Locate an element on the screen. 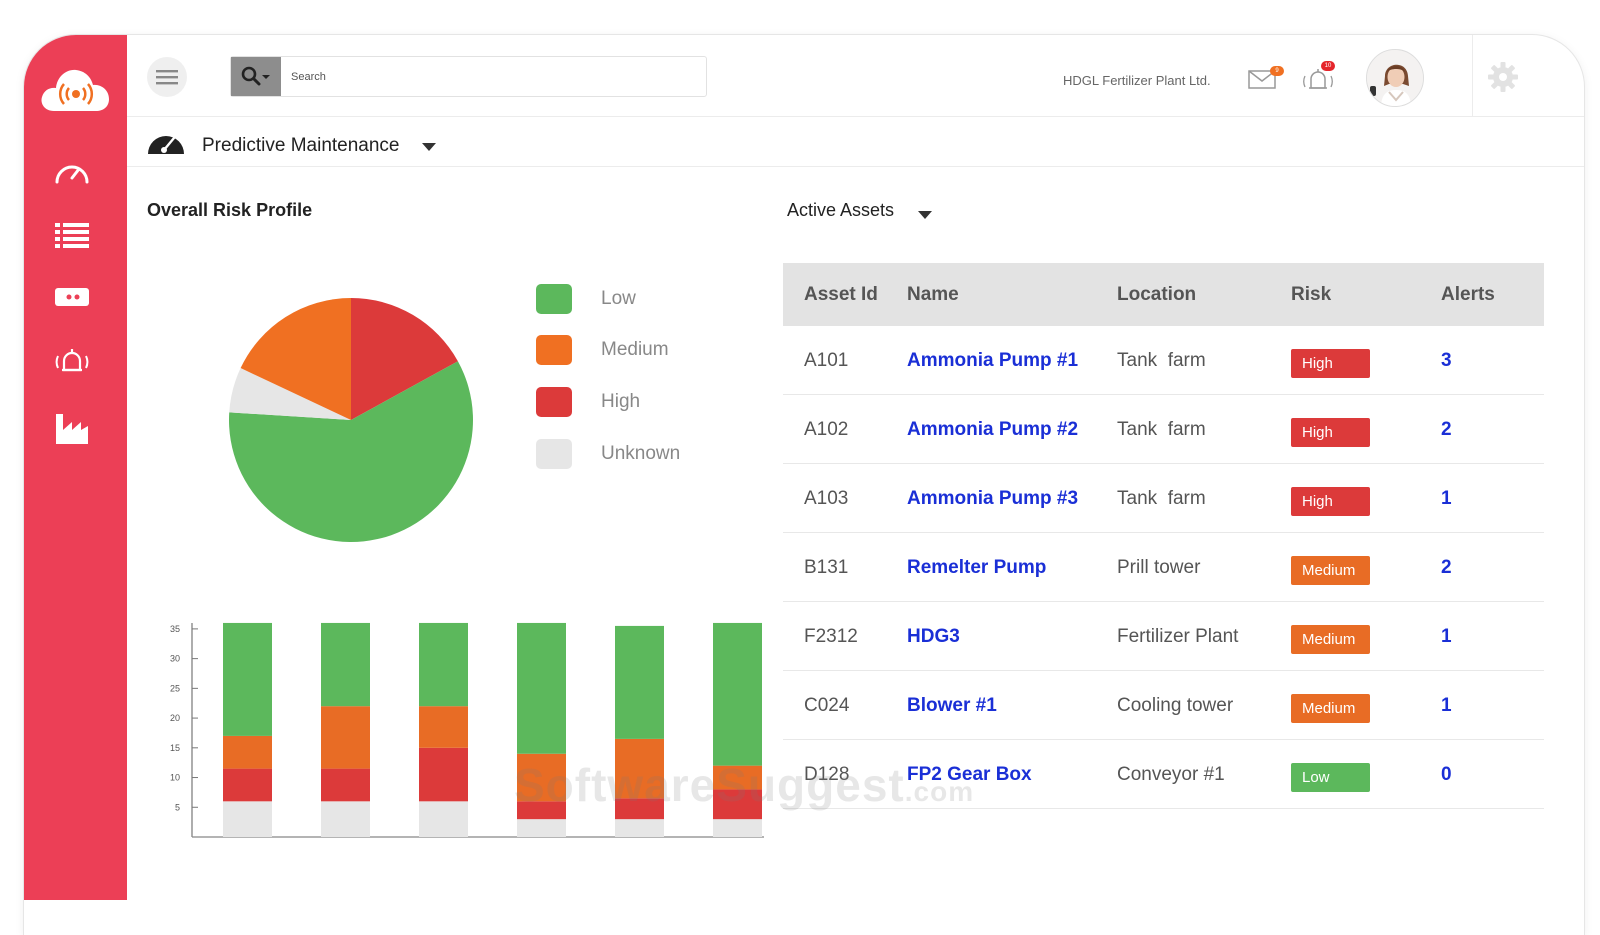 The width and height of the screenshot is (1600, 935). risk-pie-chart is located at coordinates (351, 420).